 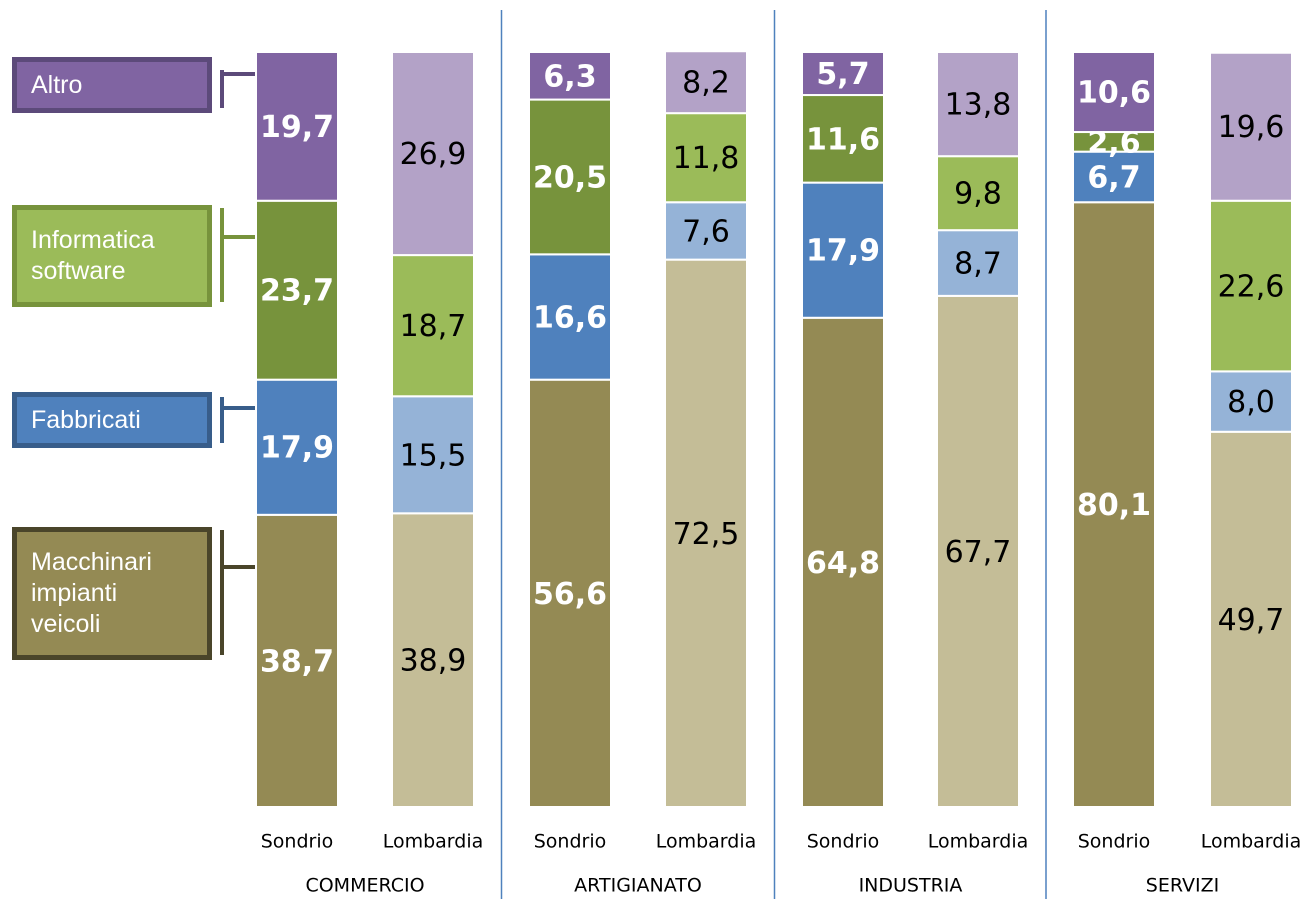 I want to click on data-label: 13,8, so click(x=978, y=105).